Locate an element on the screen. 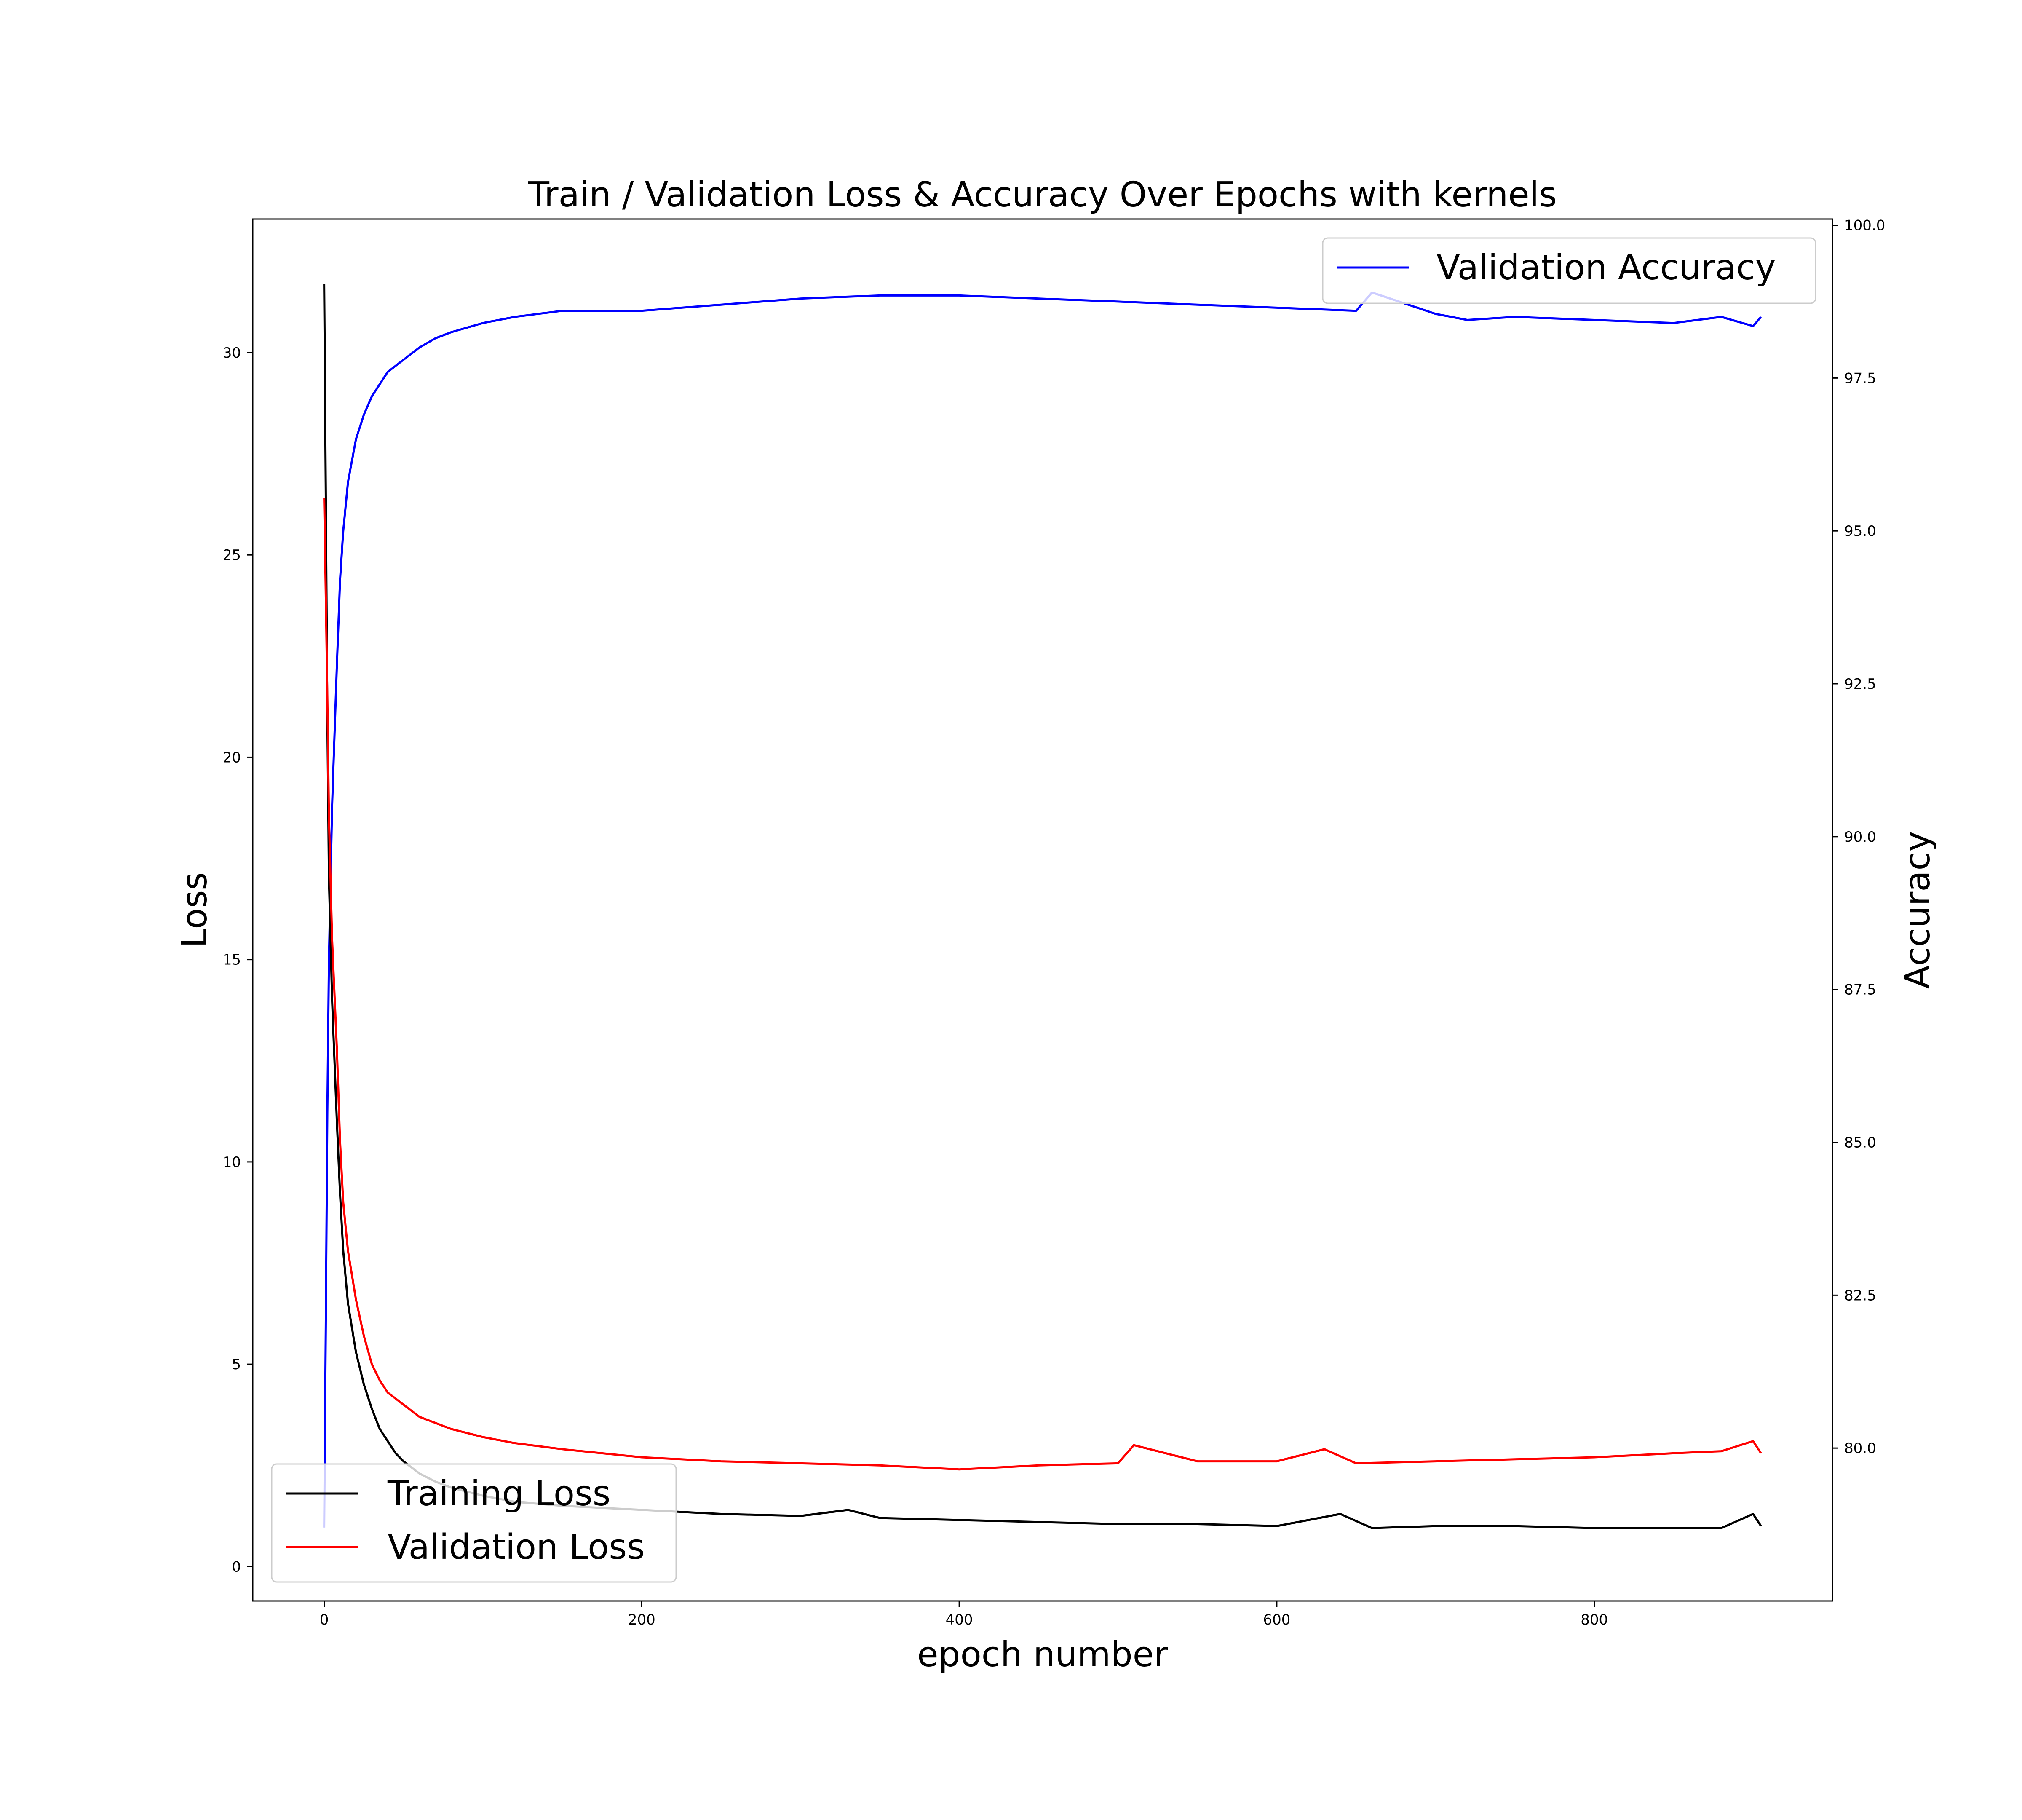 The height and width of the screenshot is (1820, 2022). y-tick-label: 10 is located at coordinates (232, 1162).